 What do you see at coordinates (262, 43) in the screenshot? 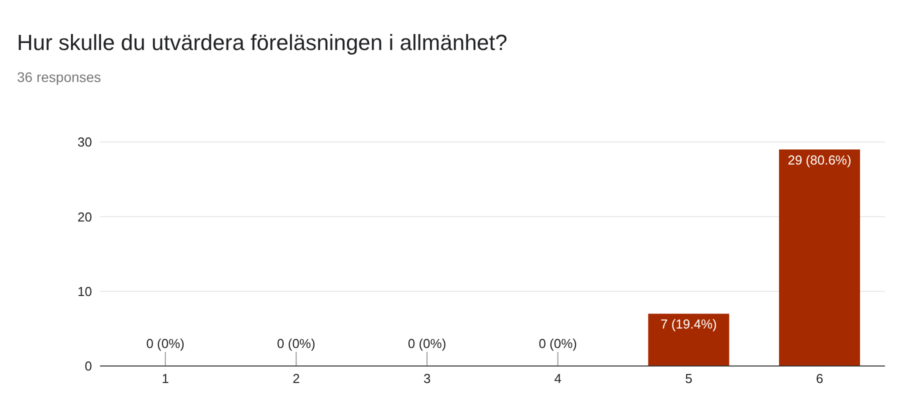
I see `chart-title: Hur skulle du utvärdera föreläsningen i allmänhet?` at bounding box center [262, 43].